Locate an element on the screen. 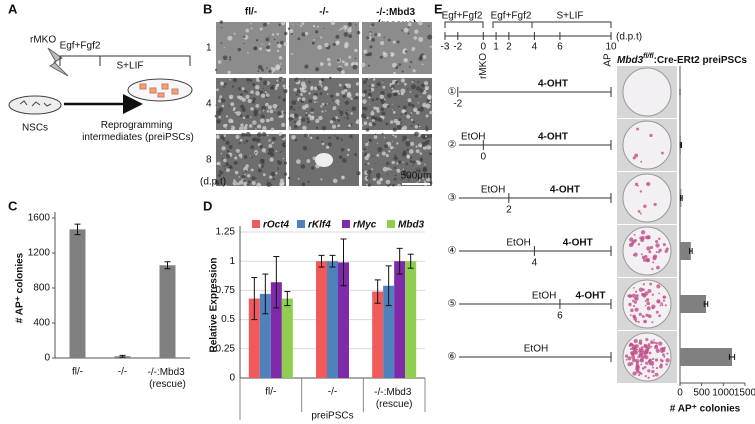  row-label: ④ is located at coordinates (452, 251).